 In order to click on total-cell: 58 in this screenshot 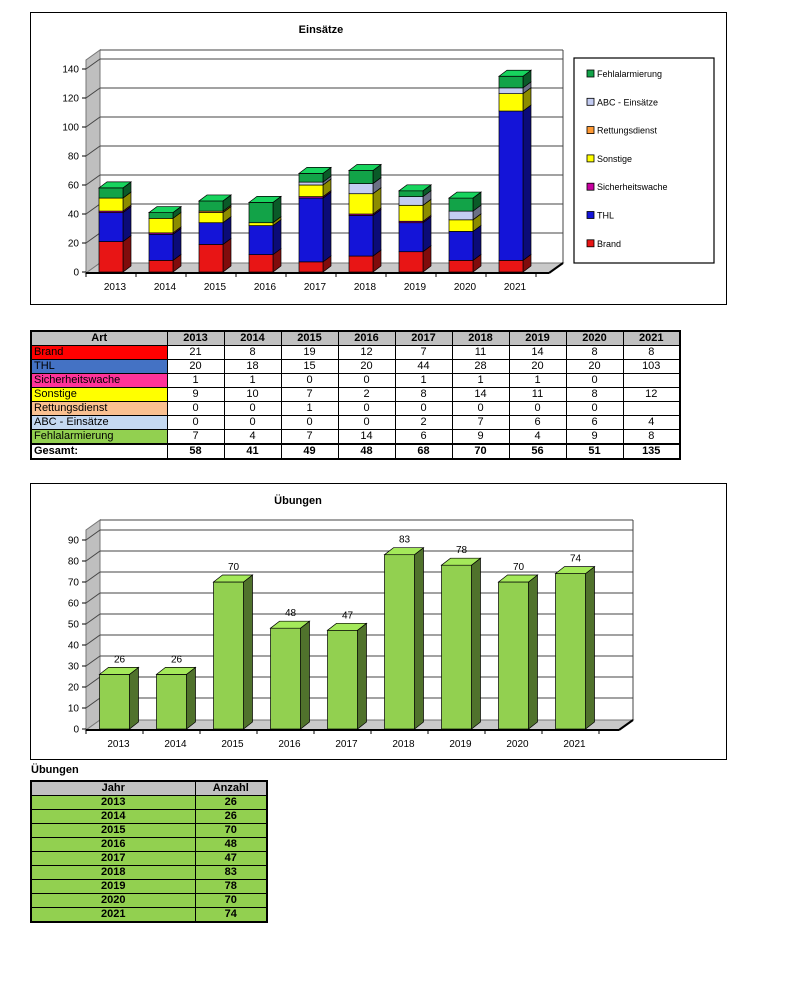, I will do `click(195, 451)`.